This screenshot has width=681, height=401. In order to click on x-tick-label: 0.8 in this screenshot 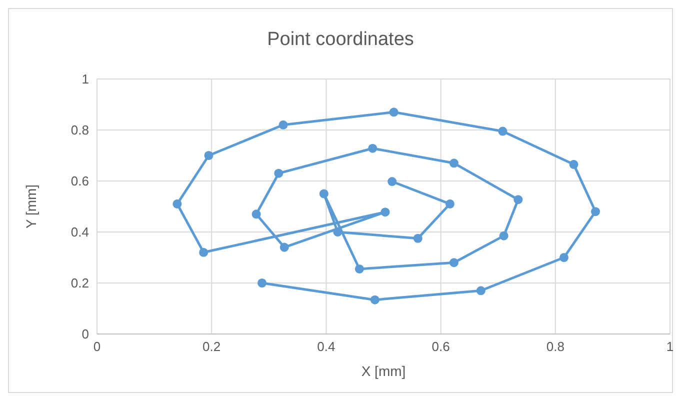, I will do `click(555, 346)`.